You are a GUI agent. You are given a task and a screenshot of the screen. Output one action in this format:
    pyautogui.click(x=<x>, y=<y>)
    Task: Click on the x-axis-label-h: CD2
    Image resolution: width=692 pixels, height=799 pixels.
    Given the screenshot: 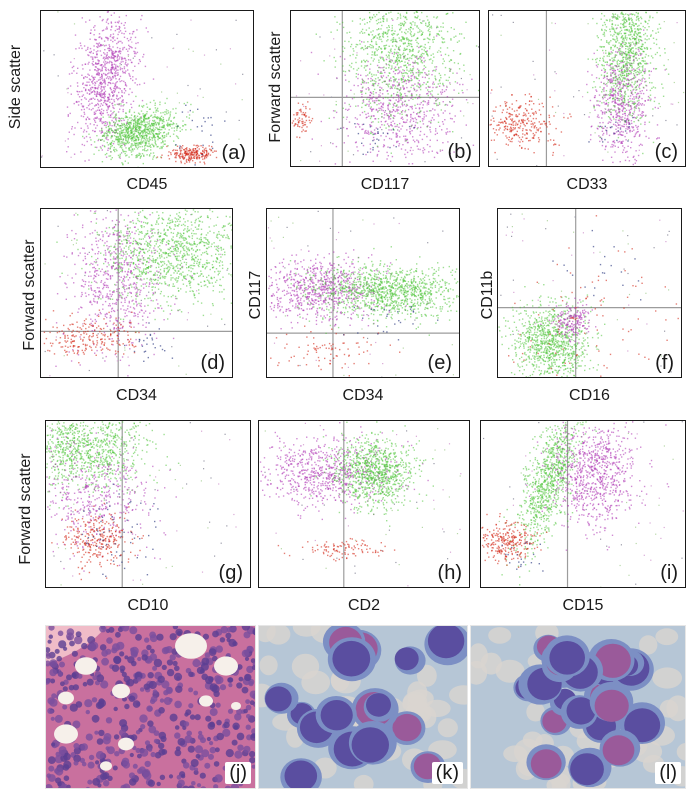 What is the action you would take?
    pyautogui.click(x=363, y=605)
    